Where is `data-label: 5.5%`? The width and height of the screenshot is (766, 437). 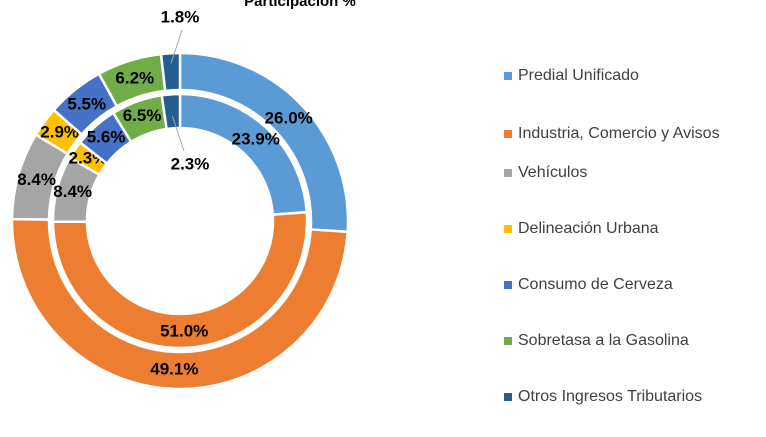
data-label: 5.5% is located at coordinates (86, 103).